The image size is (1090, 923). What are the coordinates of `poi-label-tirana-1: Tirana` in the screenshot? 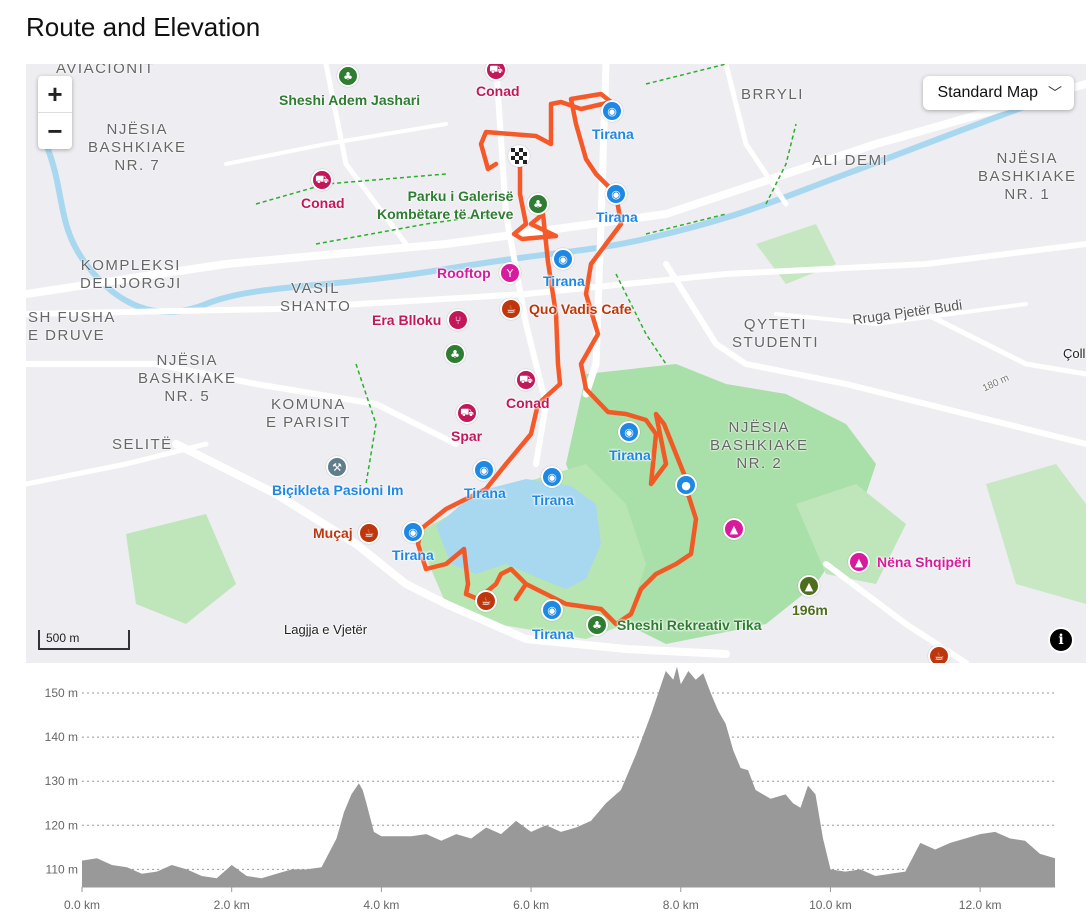 It's located at (613, 134).